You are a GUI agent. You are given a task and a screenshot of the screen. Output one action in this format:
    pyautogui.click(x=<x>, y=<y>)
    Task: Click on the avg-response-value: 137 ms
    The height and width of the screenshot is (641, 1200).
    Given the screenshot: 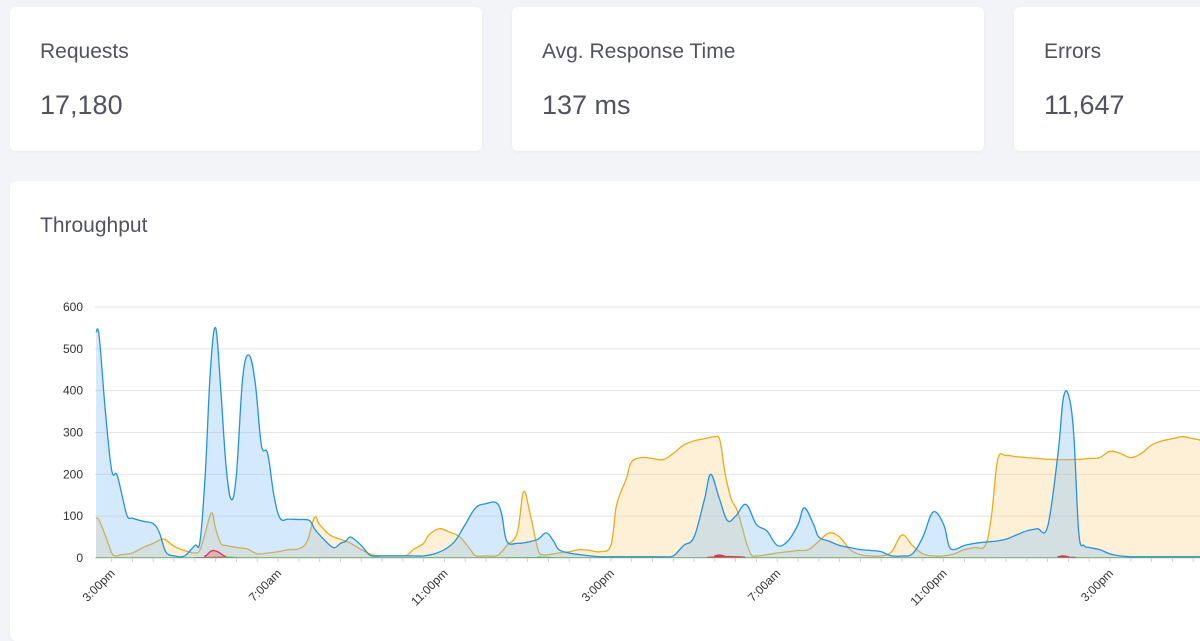 What is the action you would take?
    pyautogui.click(x=586, y=105)
    